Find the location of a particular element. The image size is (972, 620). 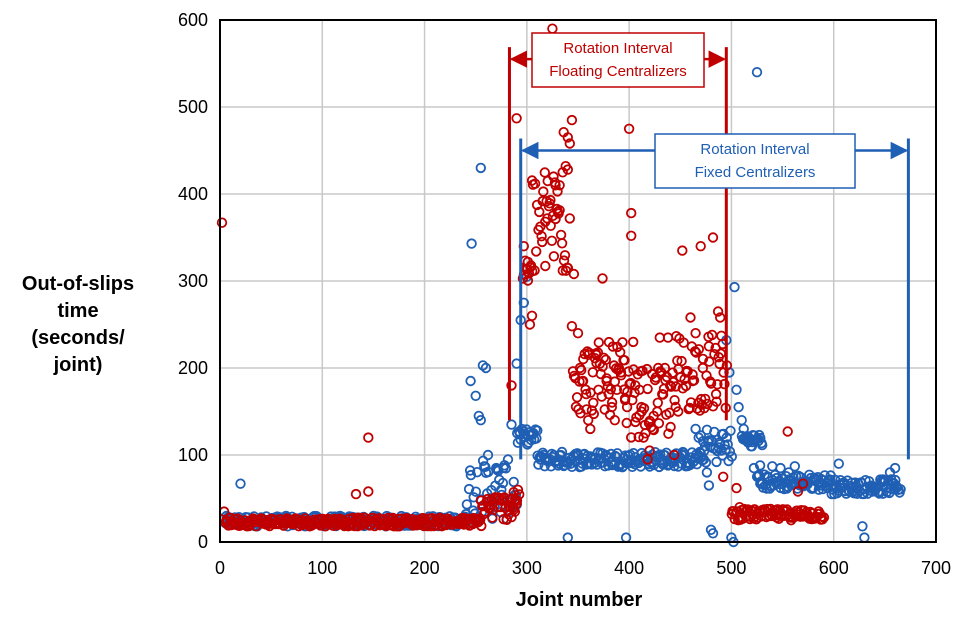

x-tick-label: 0 is located at coordinates (220, 568).